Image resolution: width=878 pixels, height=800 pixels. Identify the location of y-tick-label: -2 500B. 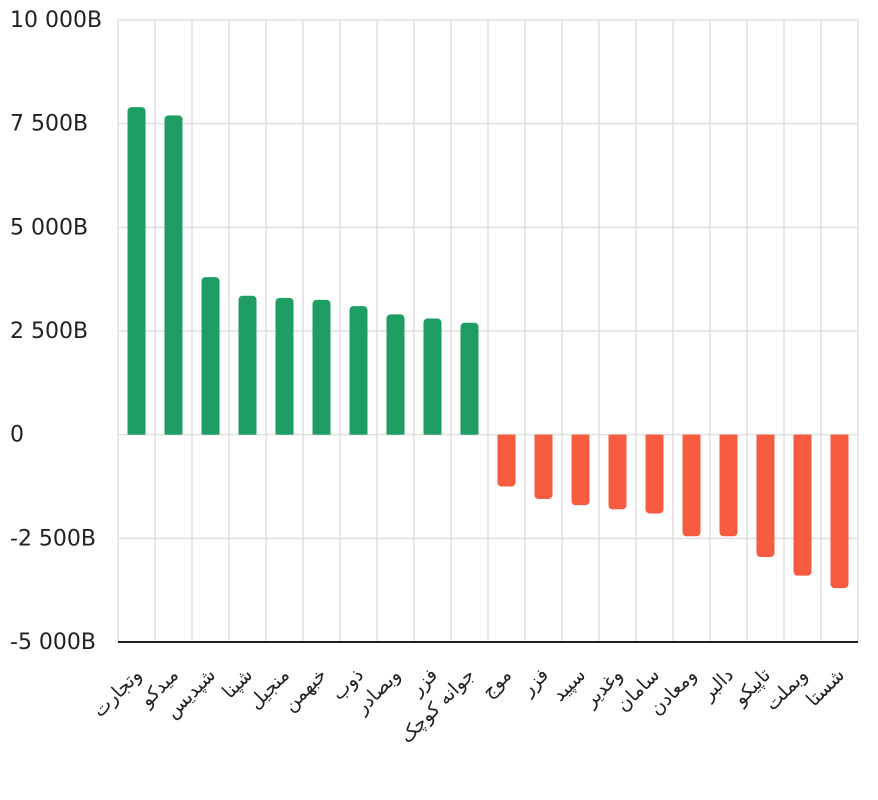
(53, 538).